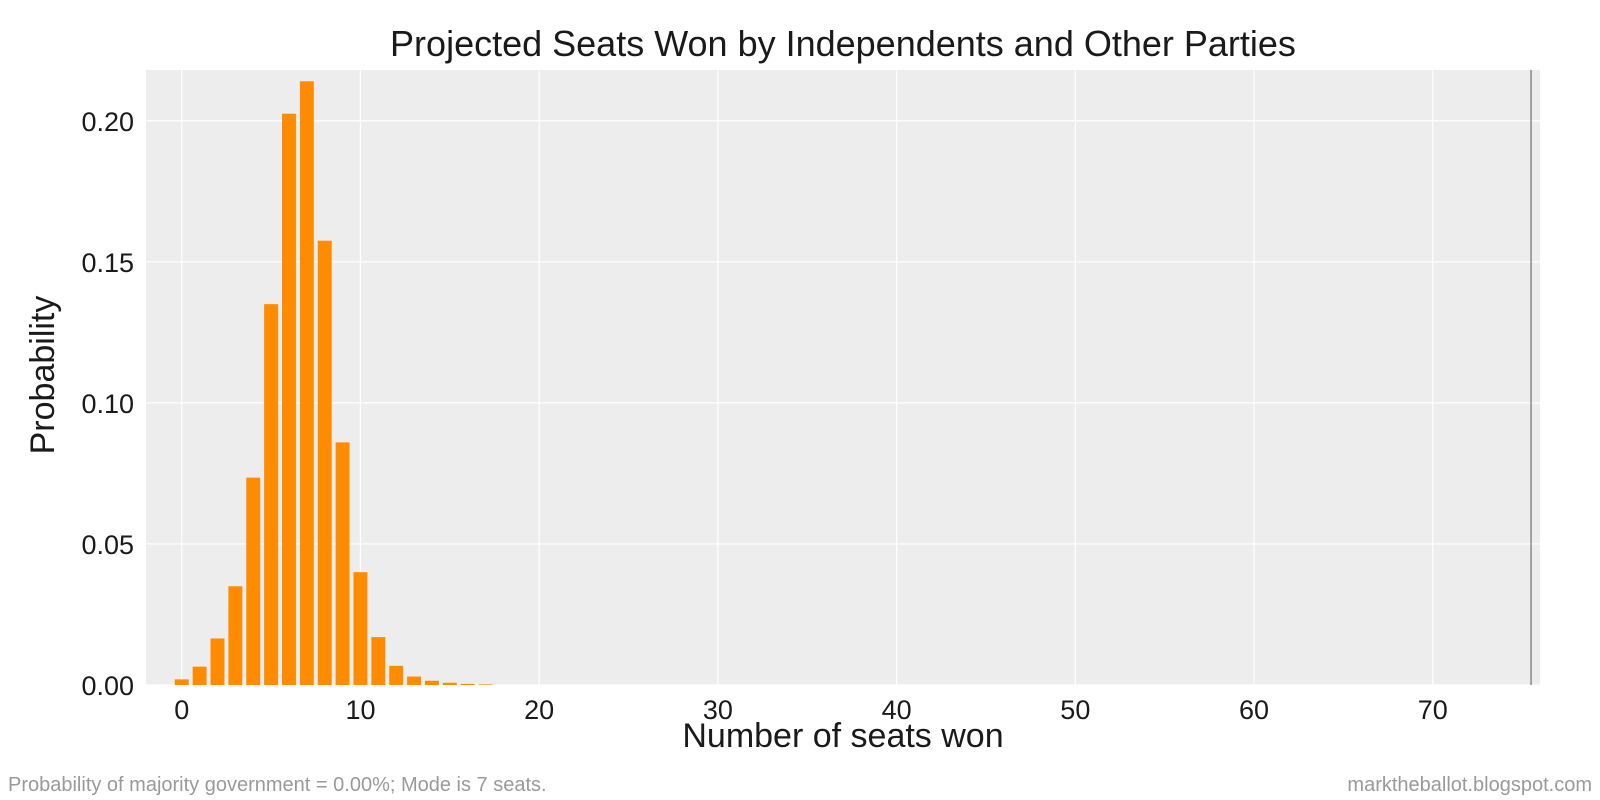 Image resolution: width=1600 pixels, height=800 pixels. Describe the element at coordinates (1469, 785) in the screenshot. I see `footer-source: marktheballot.blogspot.com` at that location.